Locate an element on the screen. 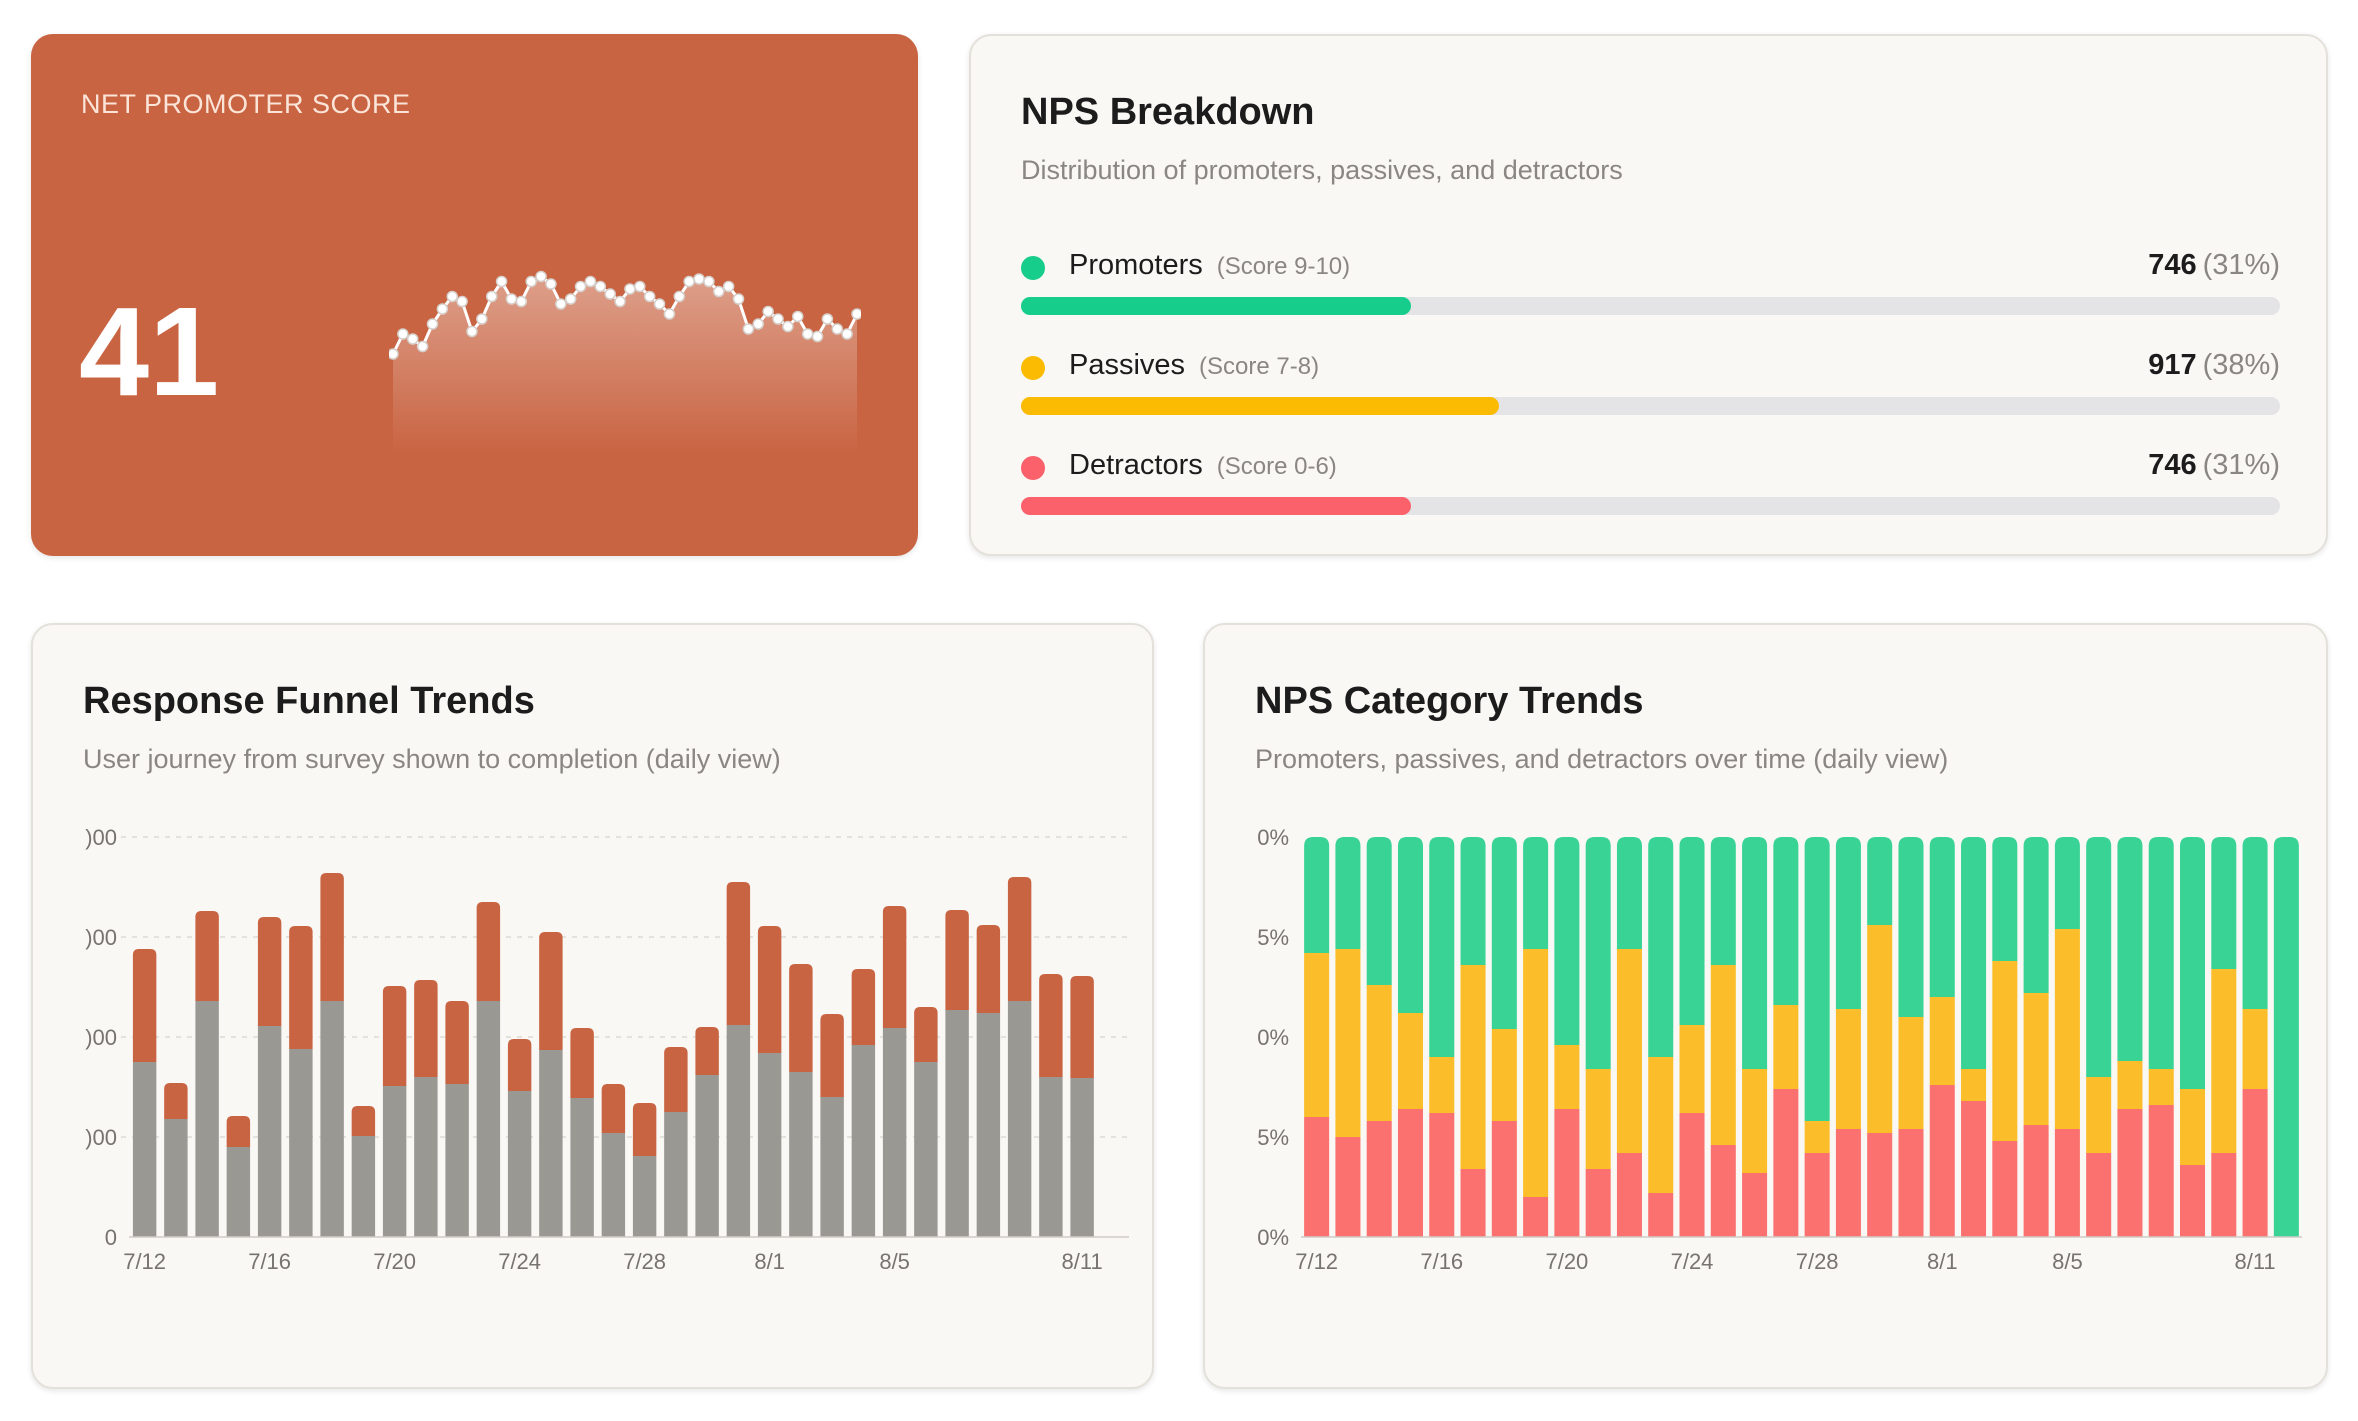  category-chart: 0%5%0%5%0%7/12 7/16 7/20 7/24 7/28 8/1 8/5 8/11 is located at coordinates (1779, 1049).